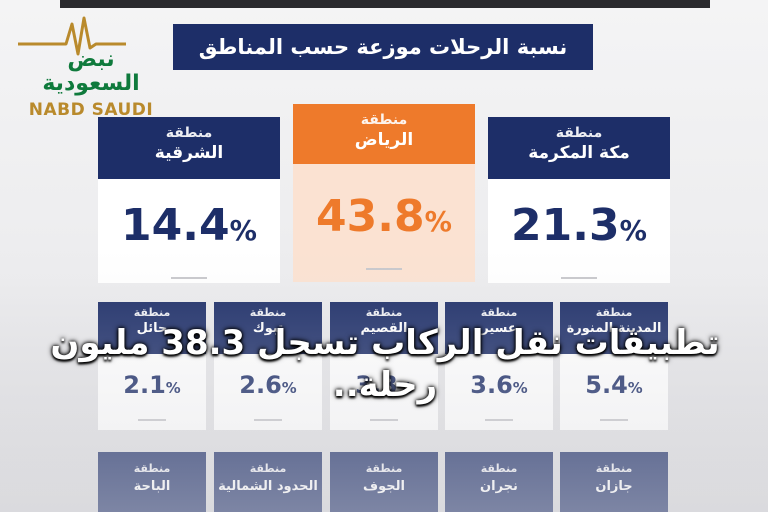 This screenshot has height=512, width=768. I want to click on region-card-makkah: منطقة مكة المكرمة 21.3%, so click(579, 200).